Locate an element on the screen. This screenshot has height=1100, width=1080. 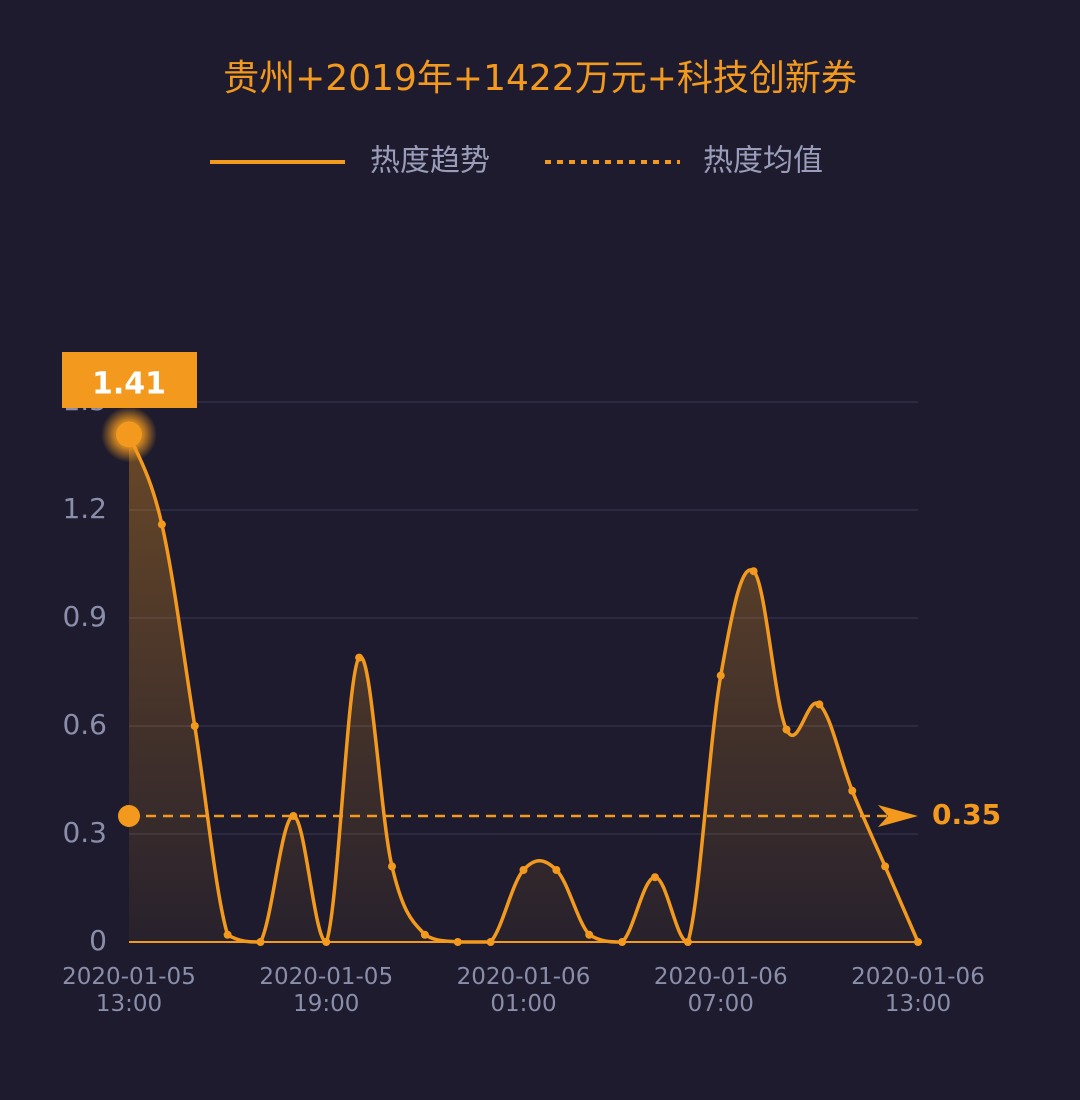
x-tick-label: 2020-01-05 19:00 is located at coordinates (326, 990).